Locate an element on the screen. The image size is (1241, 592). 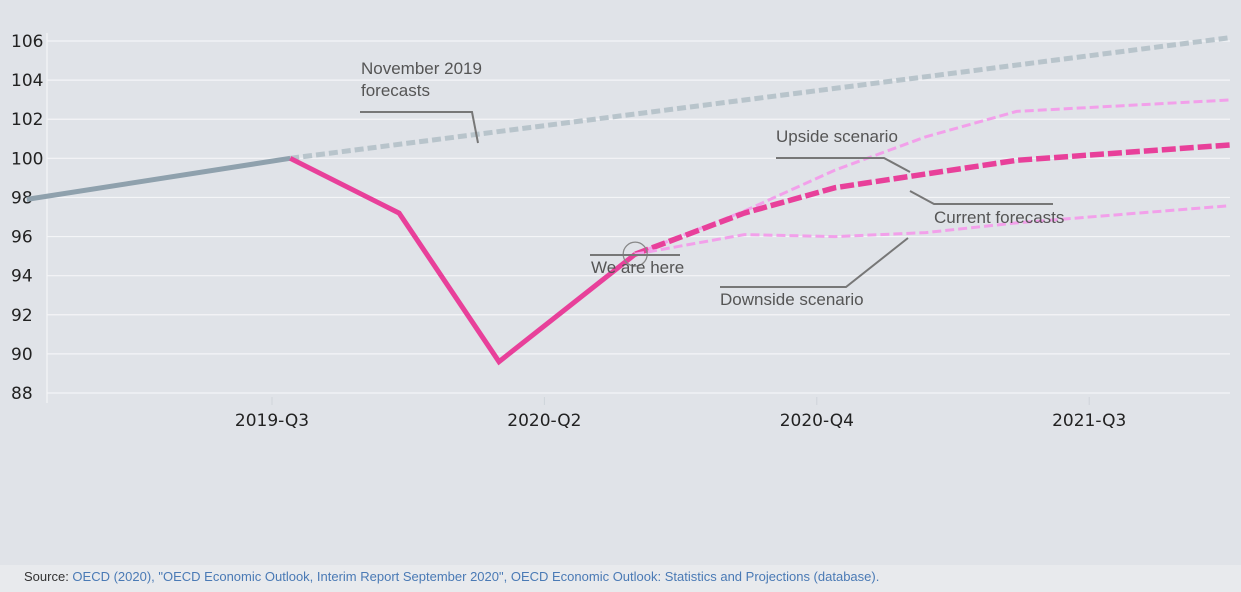
annotation-here-label: We are here is located at coordinates (637, 267).